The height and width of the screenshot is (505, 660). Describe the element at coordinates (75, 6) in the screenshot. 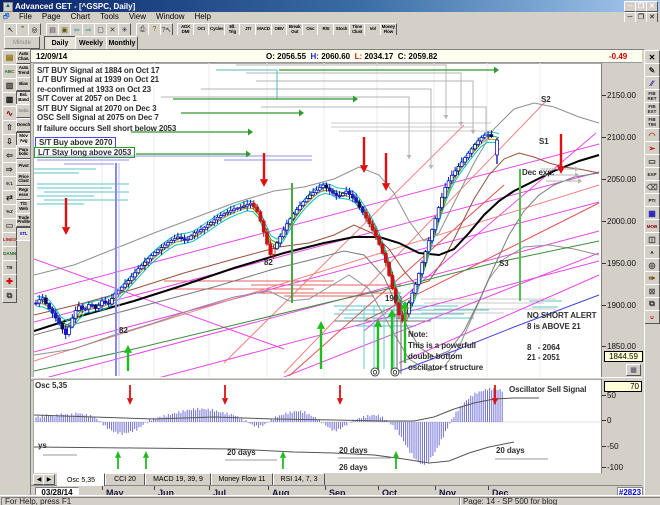

I see `window-title: Advanced GET - [^GSPC, Daily]` at that location.